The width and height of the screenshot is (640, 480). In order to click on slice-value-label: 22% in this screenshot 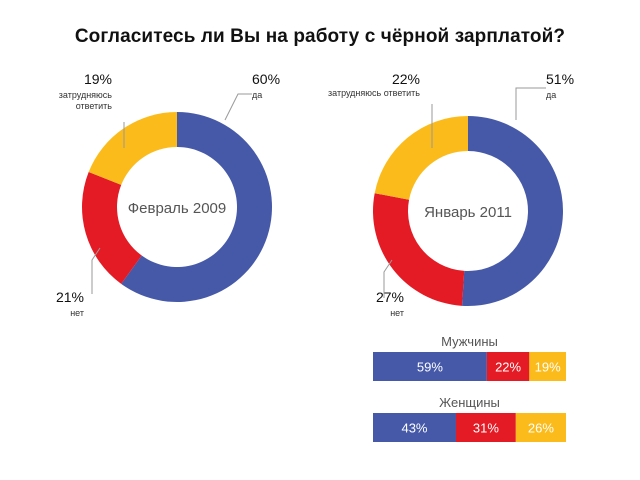, I will do `click(406, 79)`.